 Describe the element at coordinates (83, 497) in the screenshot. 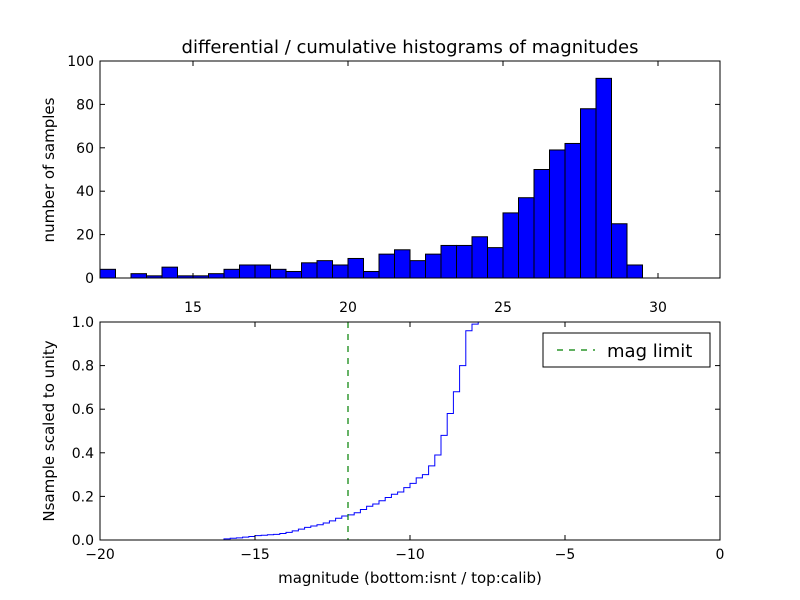

I see `y-tick-label: 0.2` at that location.